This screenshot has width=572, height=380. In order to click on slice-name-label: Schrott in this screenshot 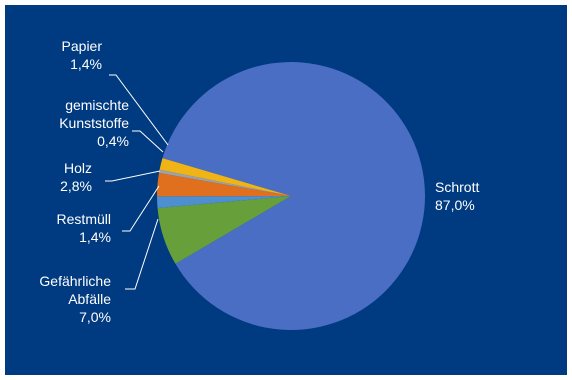, I will do `click(457, 187)`.